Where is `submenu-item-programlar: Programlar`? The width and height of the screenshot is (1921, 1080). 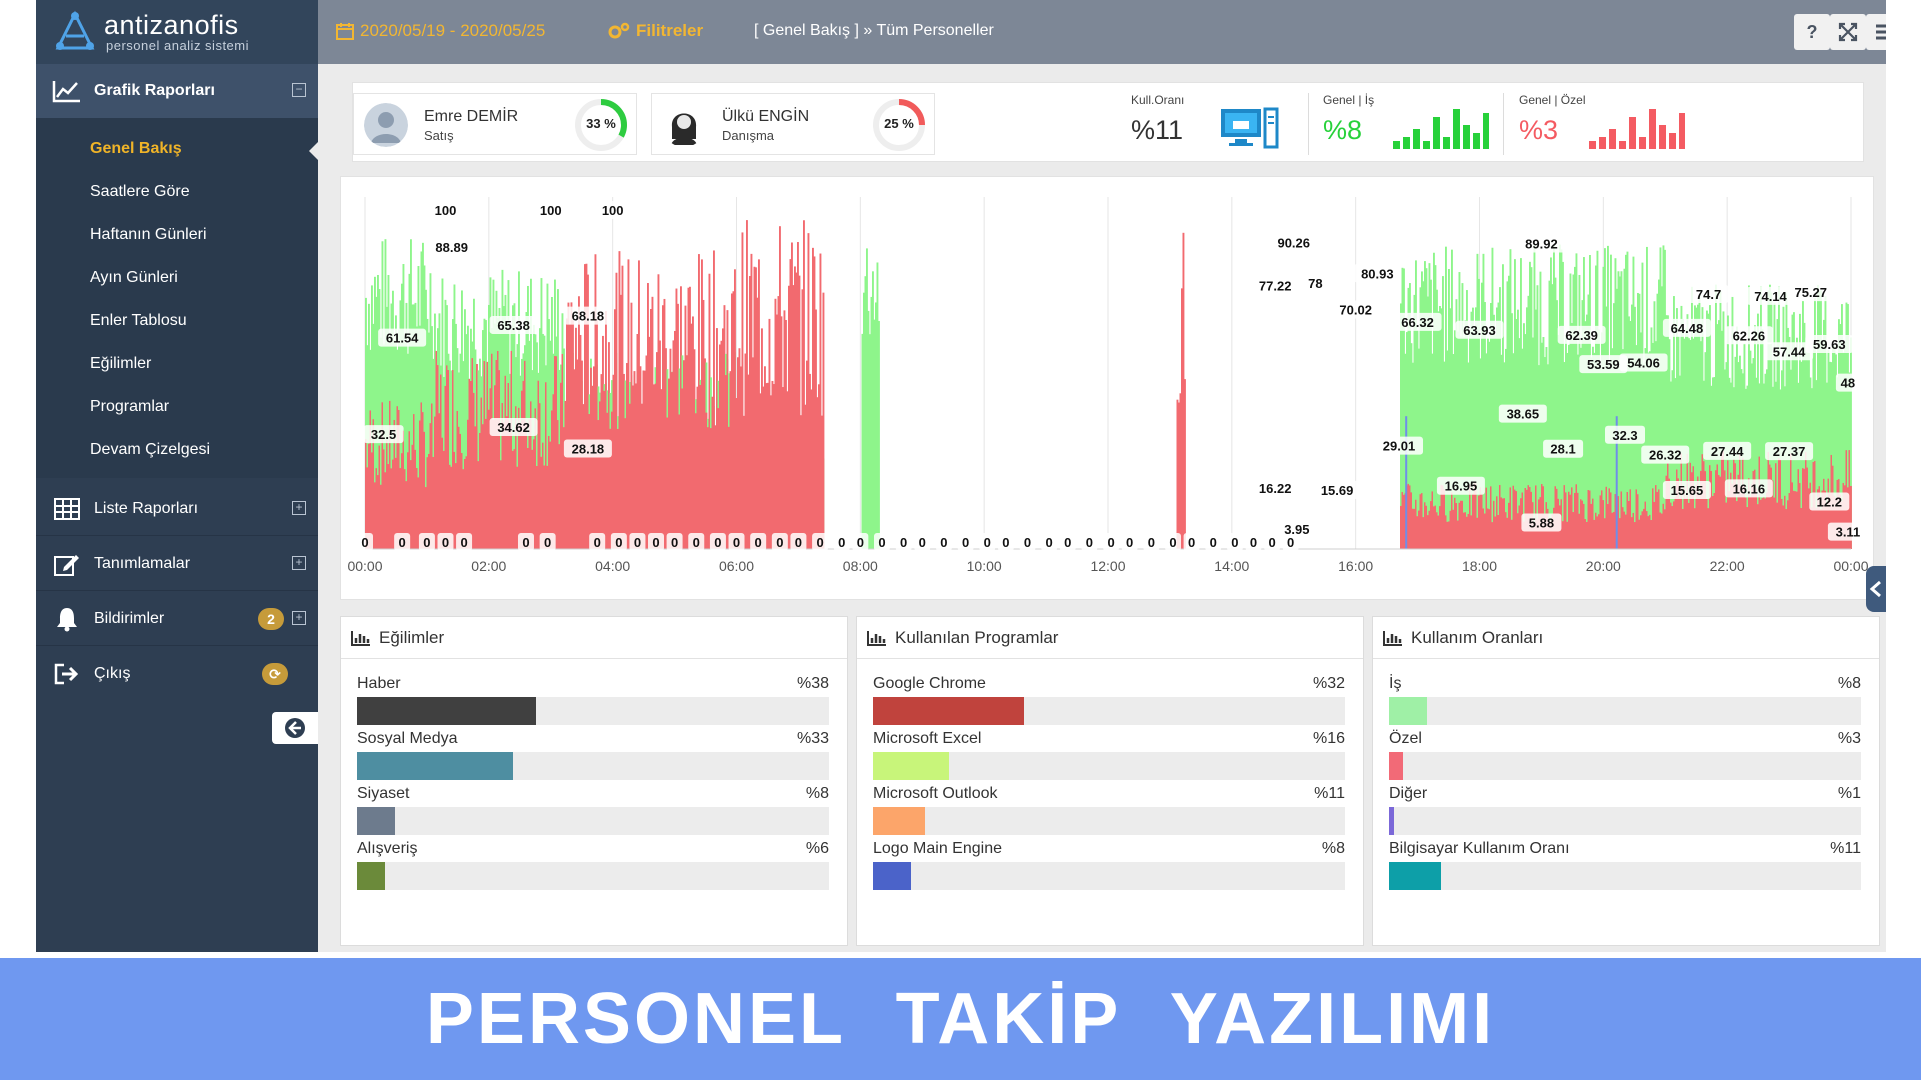
submenu-item-programlar: Programlar is located at coordinates (130, 406).